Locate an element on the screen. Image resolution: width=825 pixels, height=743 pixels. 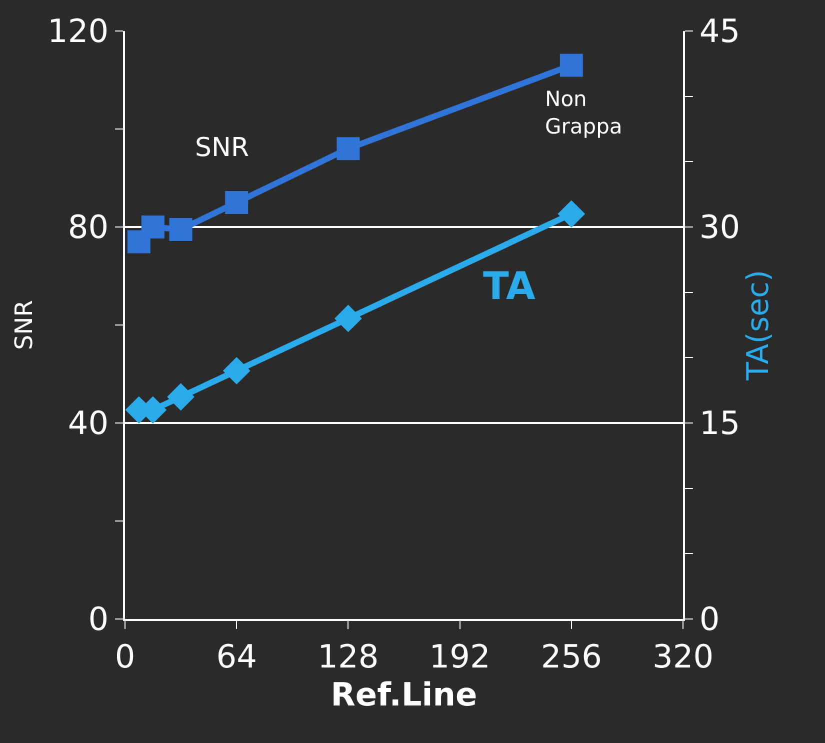
y2-tick-label: 0 is located at coordinates (709, 619).